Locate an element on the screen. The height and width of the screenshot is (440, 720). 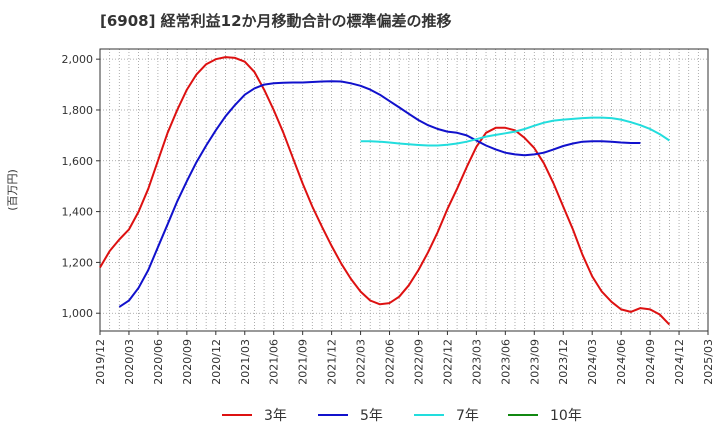
y-tick-label: 1,600 is located at coordinates (78, 161).